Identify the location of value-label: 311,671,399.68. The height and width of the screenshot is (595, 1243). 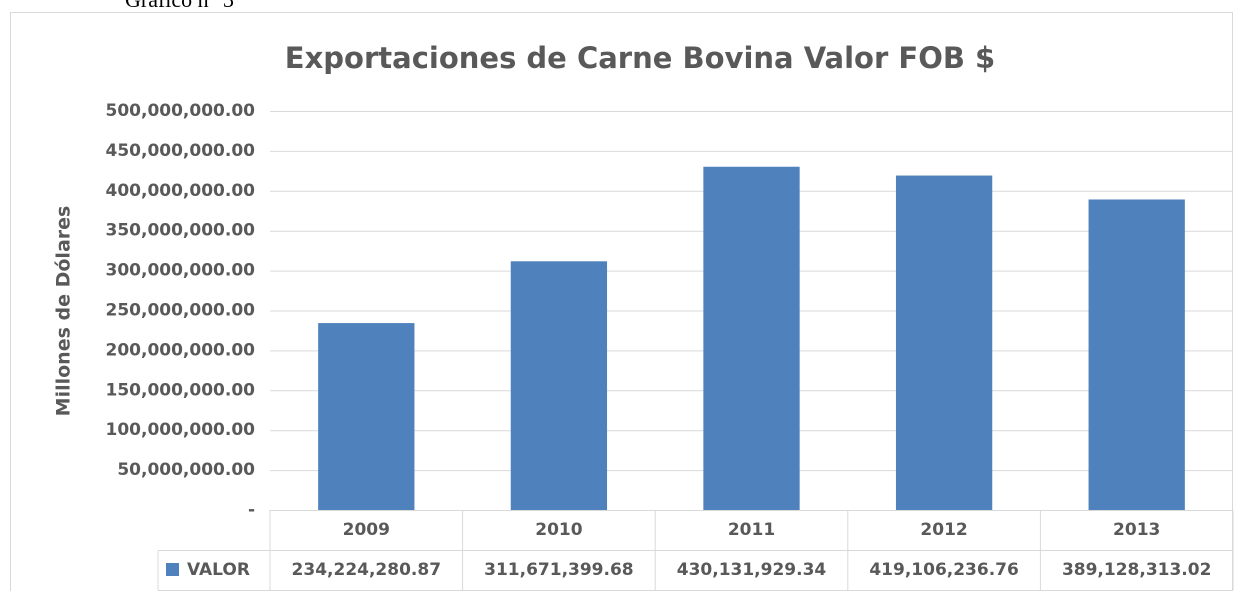
(559, 570).